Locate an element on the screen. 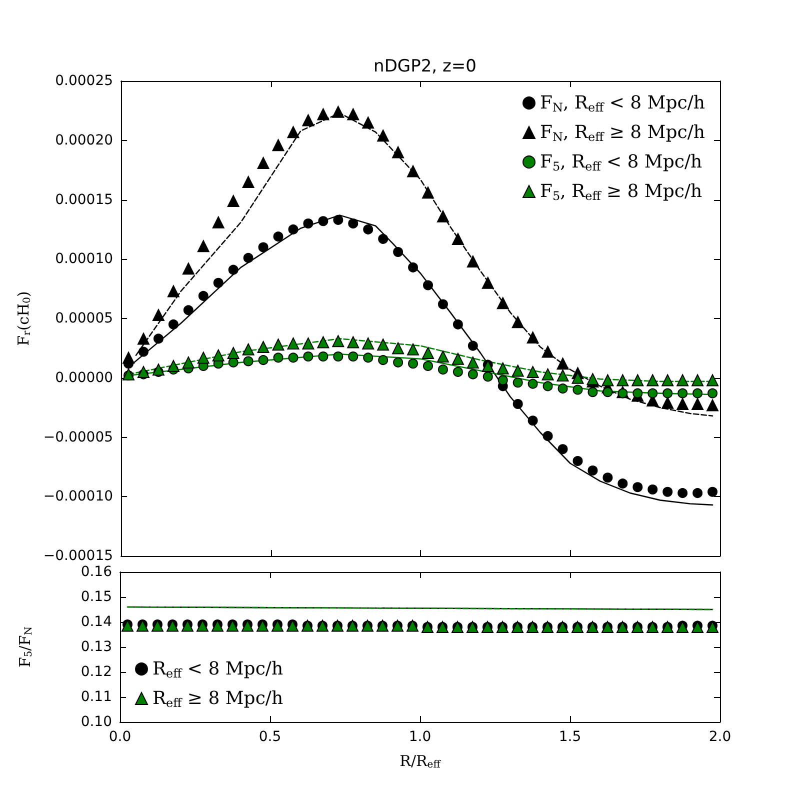 This screenshot has width=800, height=800. y-tick-label: 0.10 is located at coordinates (96, 722).